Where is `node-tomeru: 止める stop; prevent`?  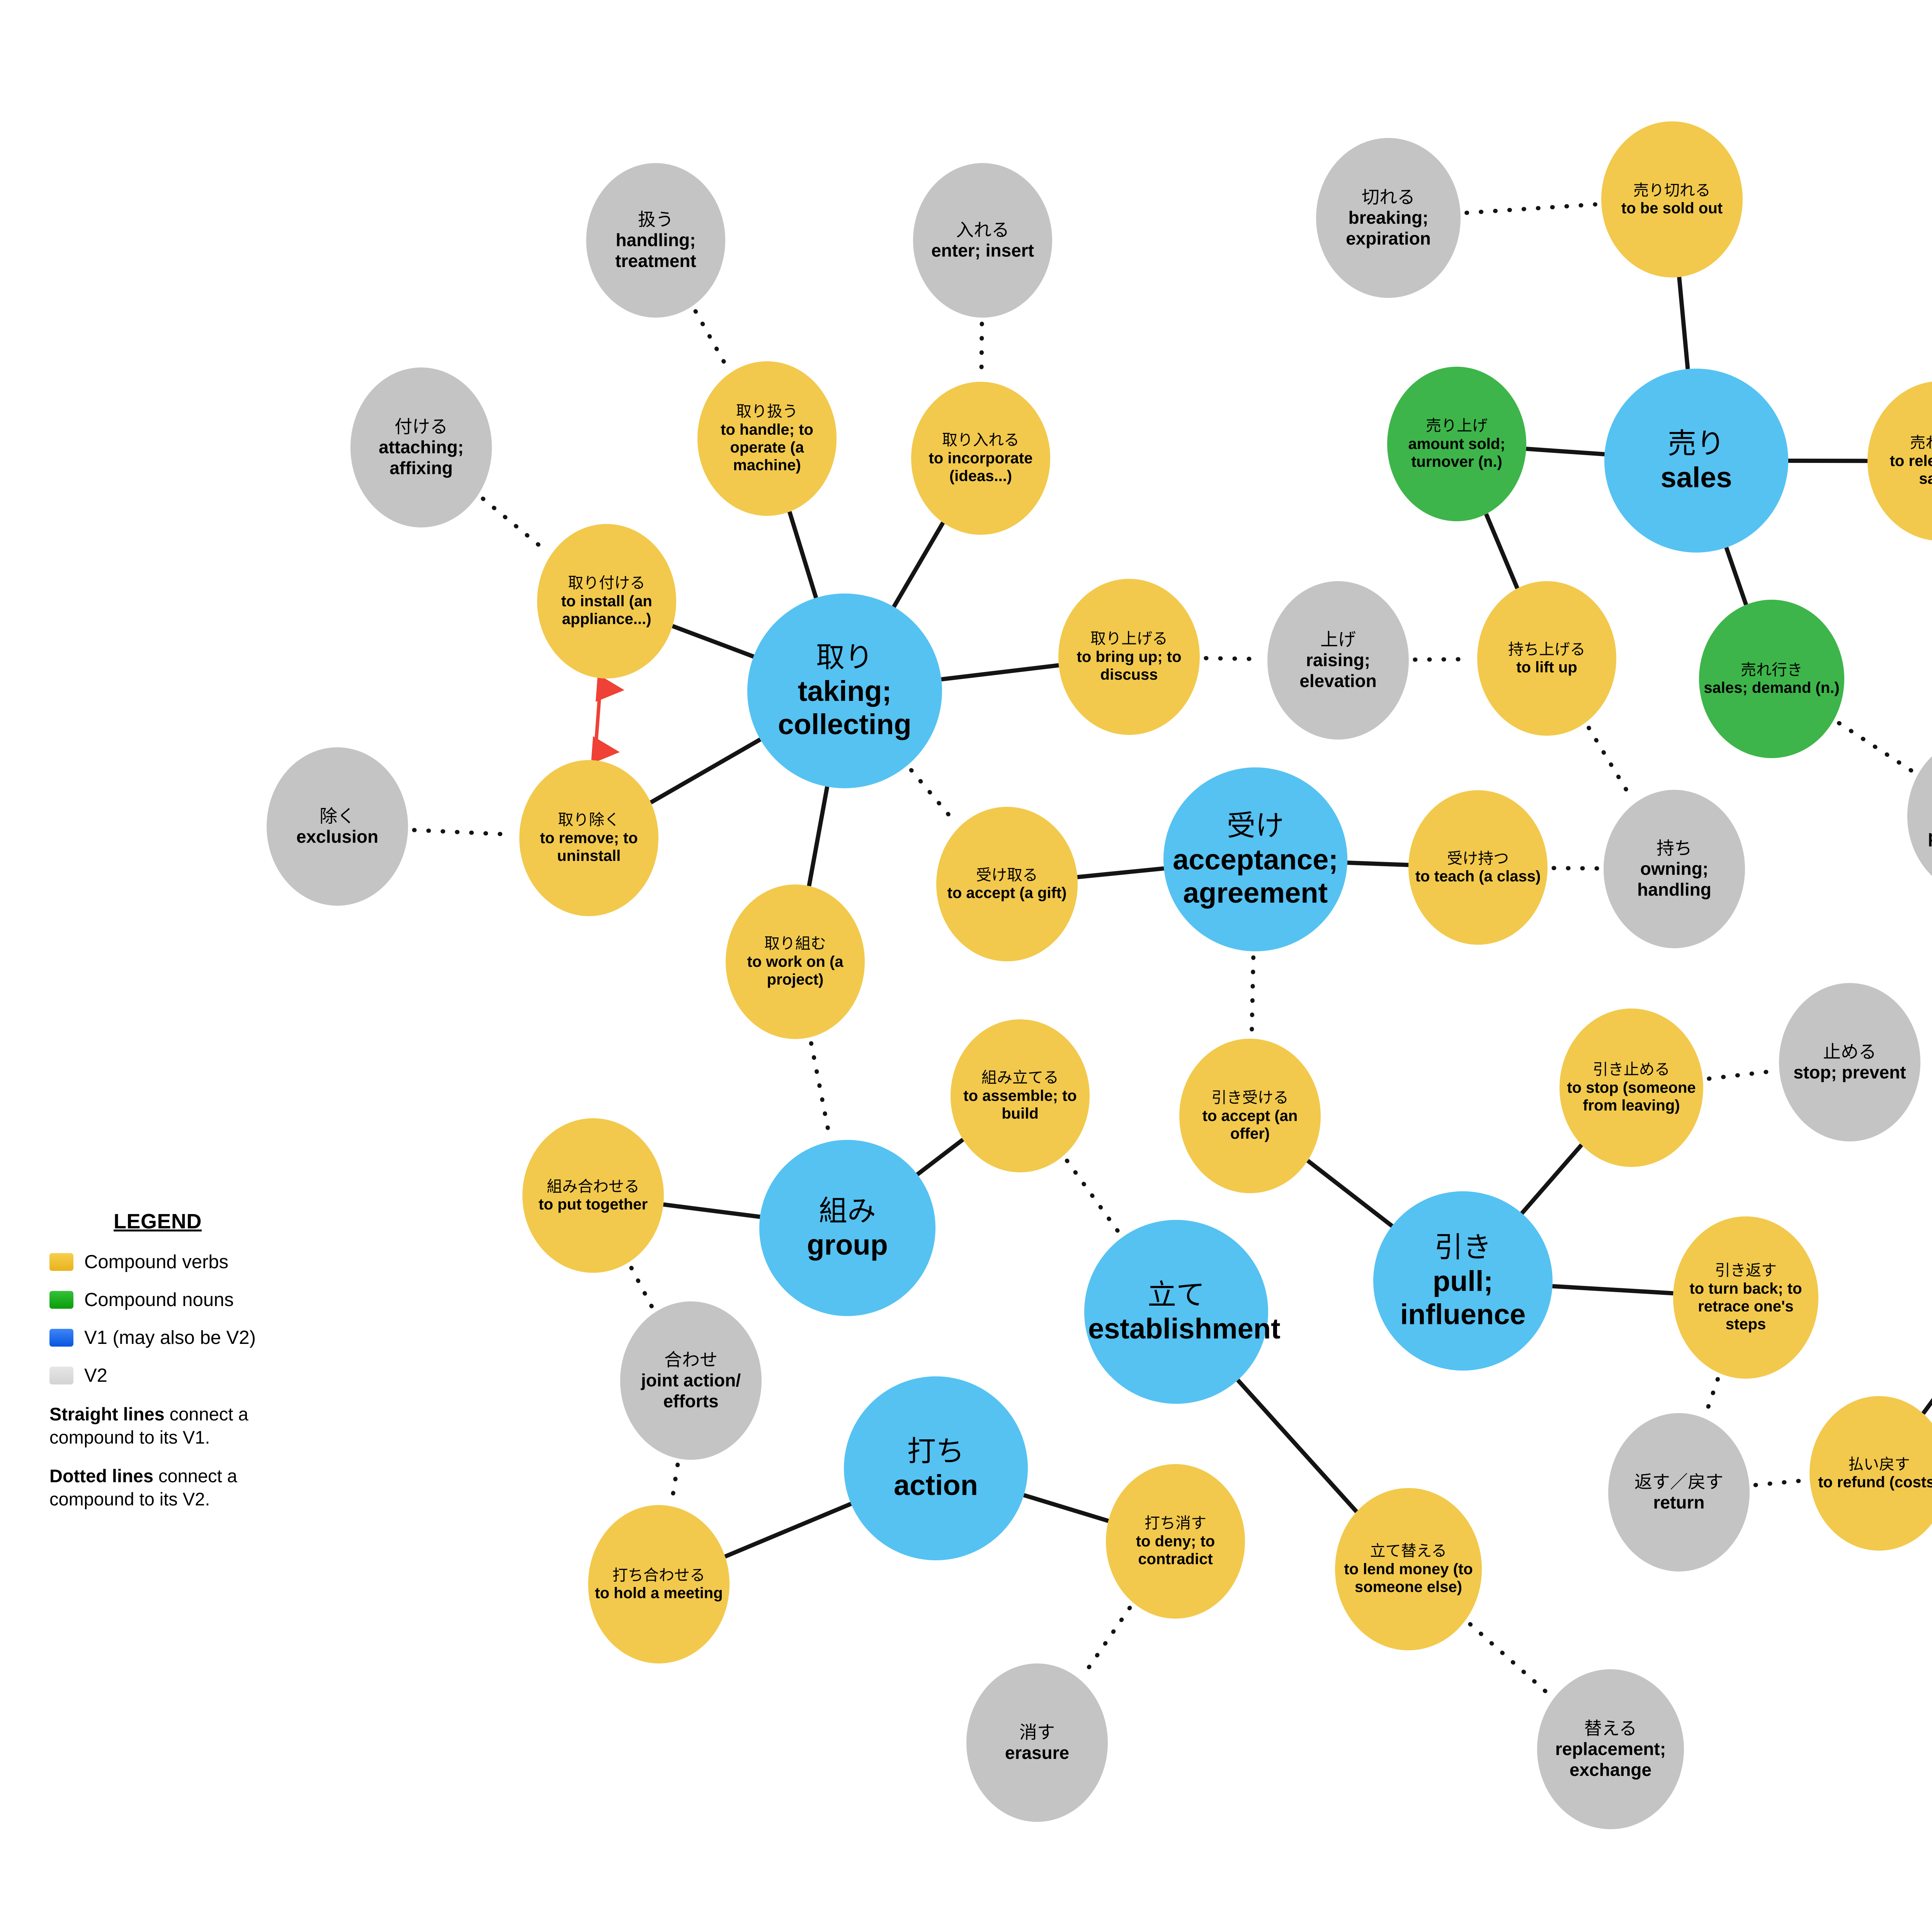 node-tomeru: 止める stop; prevent is located at coordinates (1850, 1062).